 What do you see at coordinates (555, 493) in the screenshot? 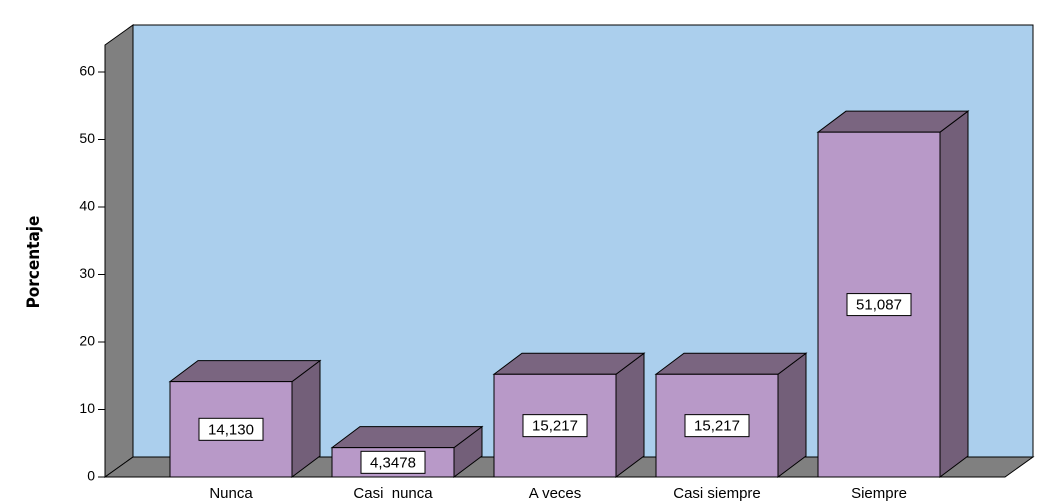
I see `x-tick-label: A veces` at bounding box center [555, 493].